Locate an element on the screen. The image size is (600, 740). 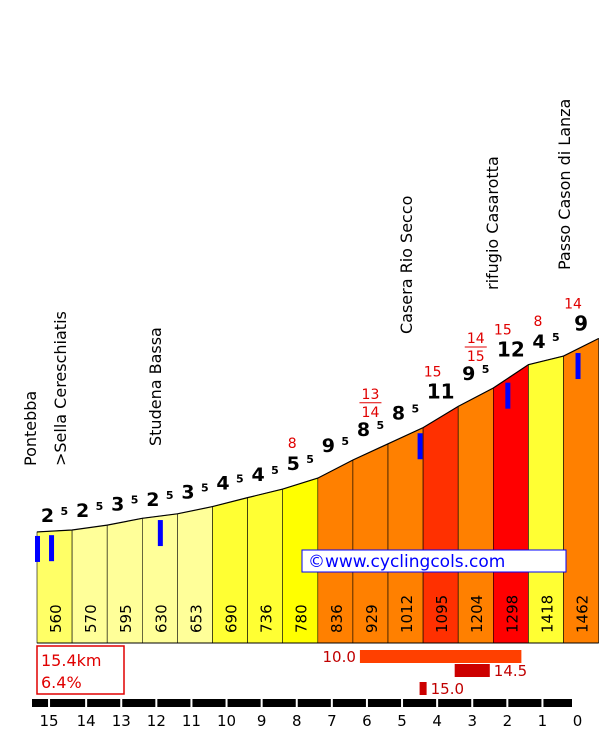
axis-tick-label: 8 is located at coordinates (297, 721).